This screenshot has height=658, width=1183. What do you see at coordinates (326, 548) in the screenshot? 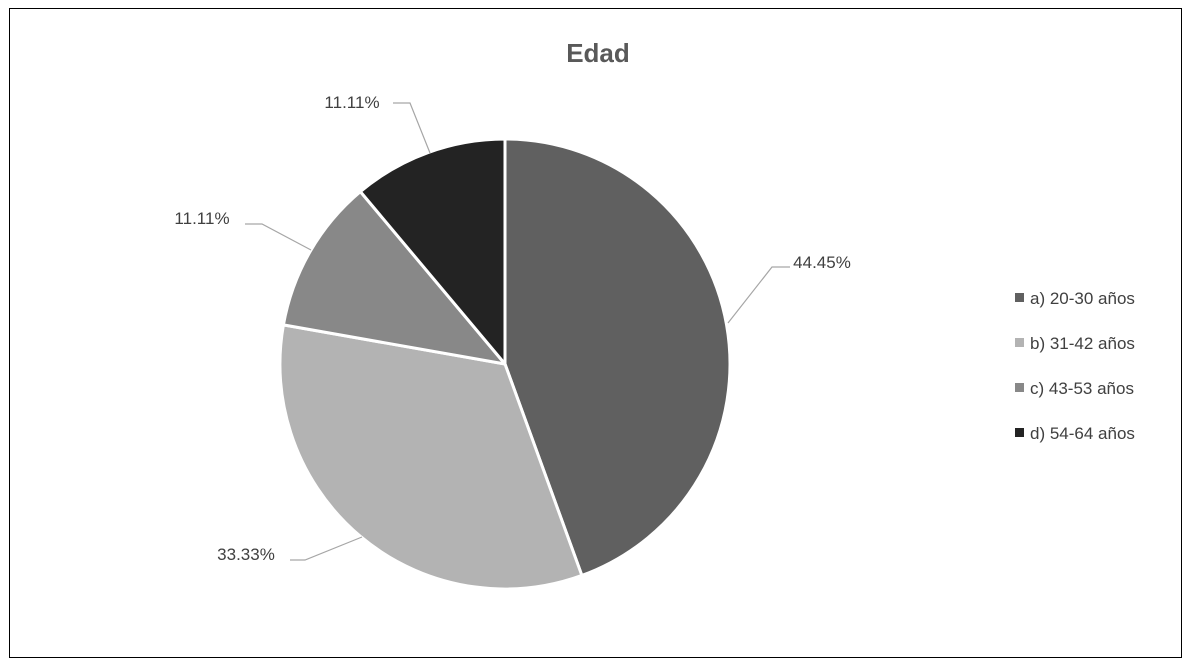
I see `leader-line-b` at bounding box center [326, 548].